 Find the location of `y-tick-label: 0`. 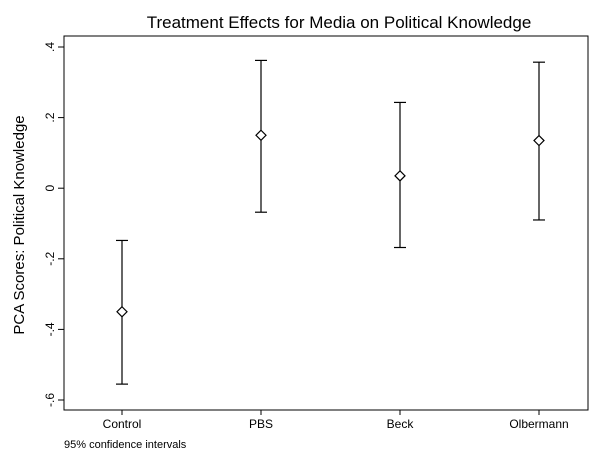

y-tick-label: 0 is located at coordinates (50, 188).